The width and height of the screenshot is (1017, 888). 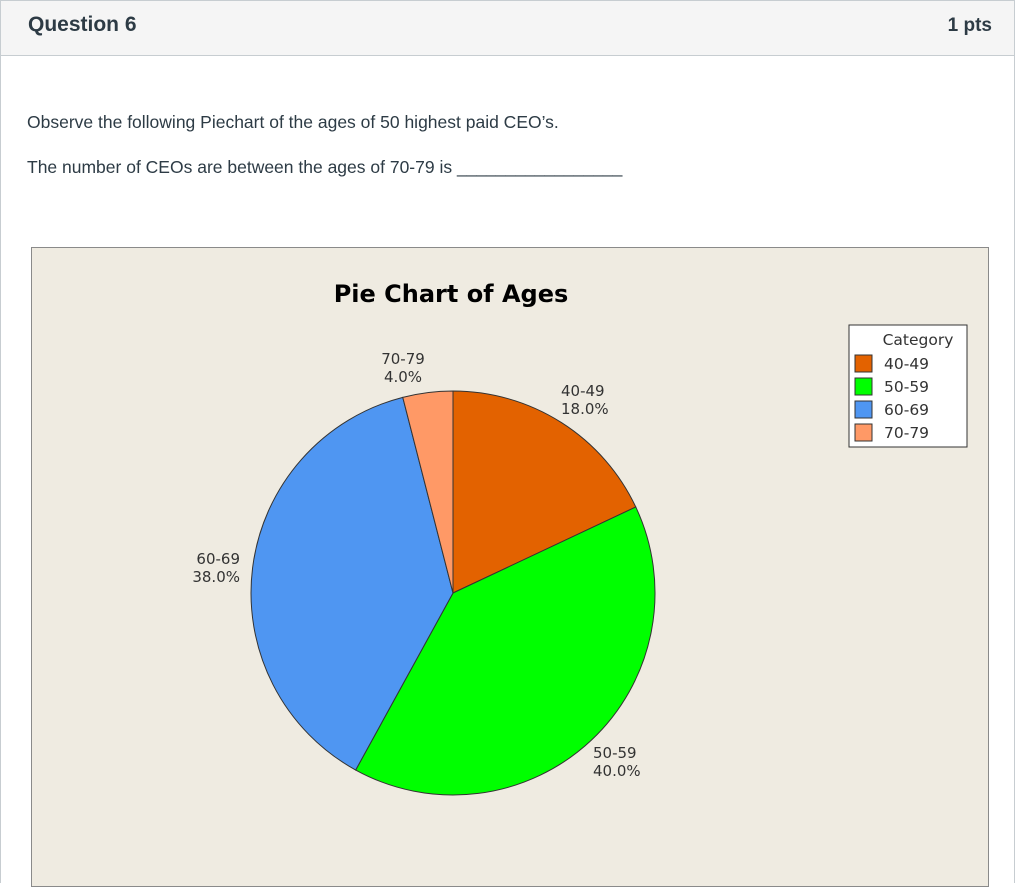 I want to click on slice-pct-40-49: 18.0%, so click(x=585, y=409).